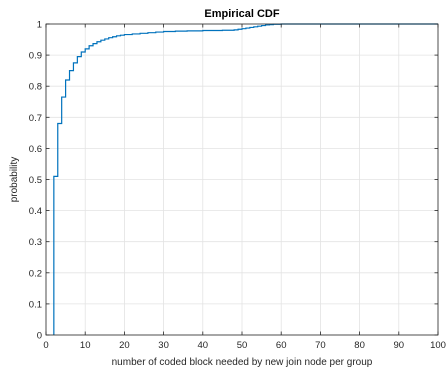 This screenshot has width=448, height=370. What do you see at coordinates (399, 345) in the screenshot?
I see `x-tick-label: 90` at bounding box center [399, 345].